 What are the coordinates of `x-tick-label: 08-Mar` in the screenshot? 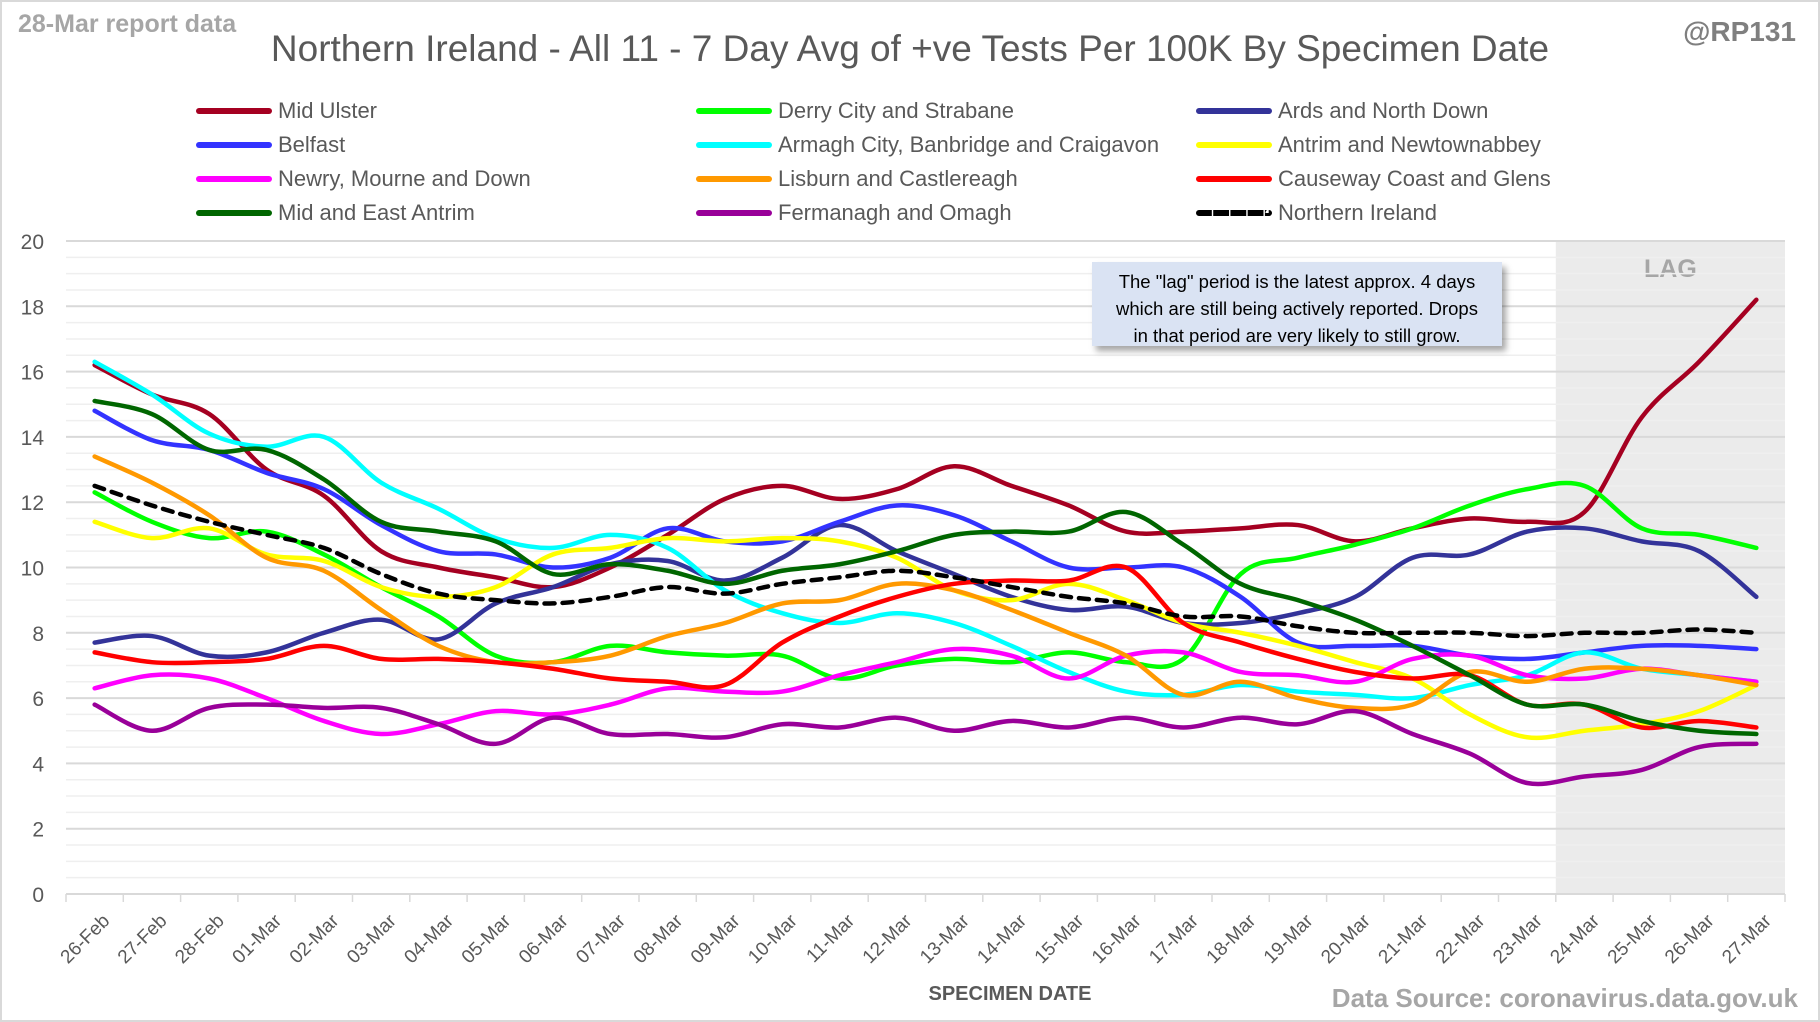 It's located at (659, 939).